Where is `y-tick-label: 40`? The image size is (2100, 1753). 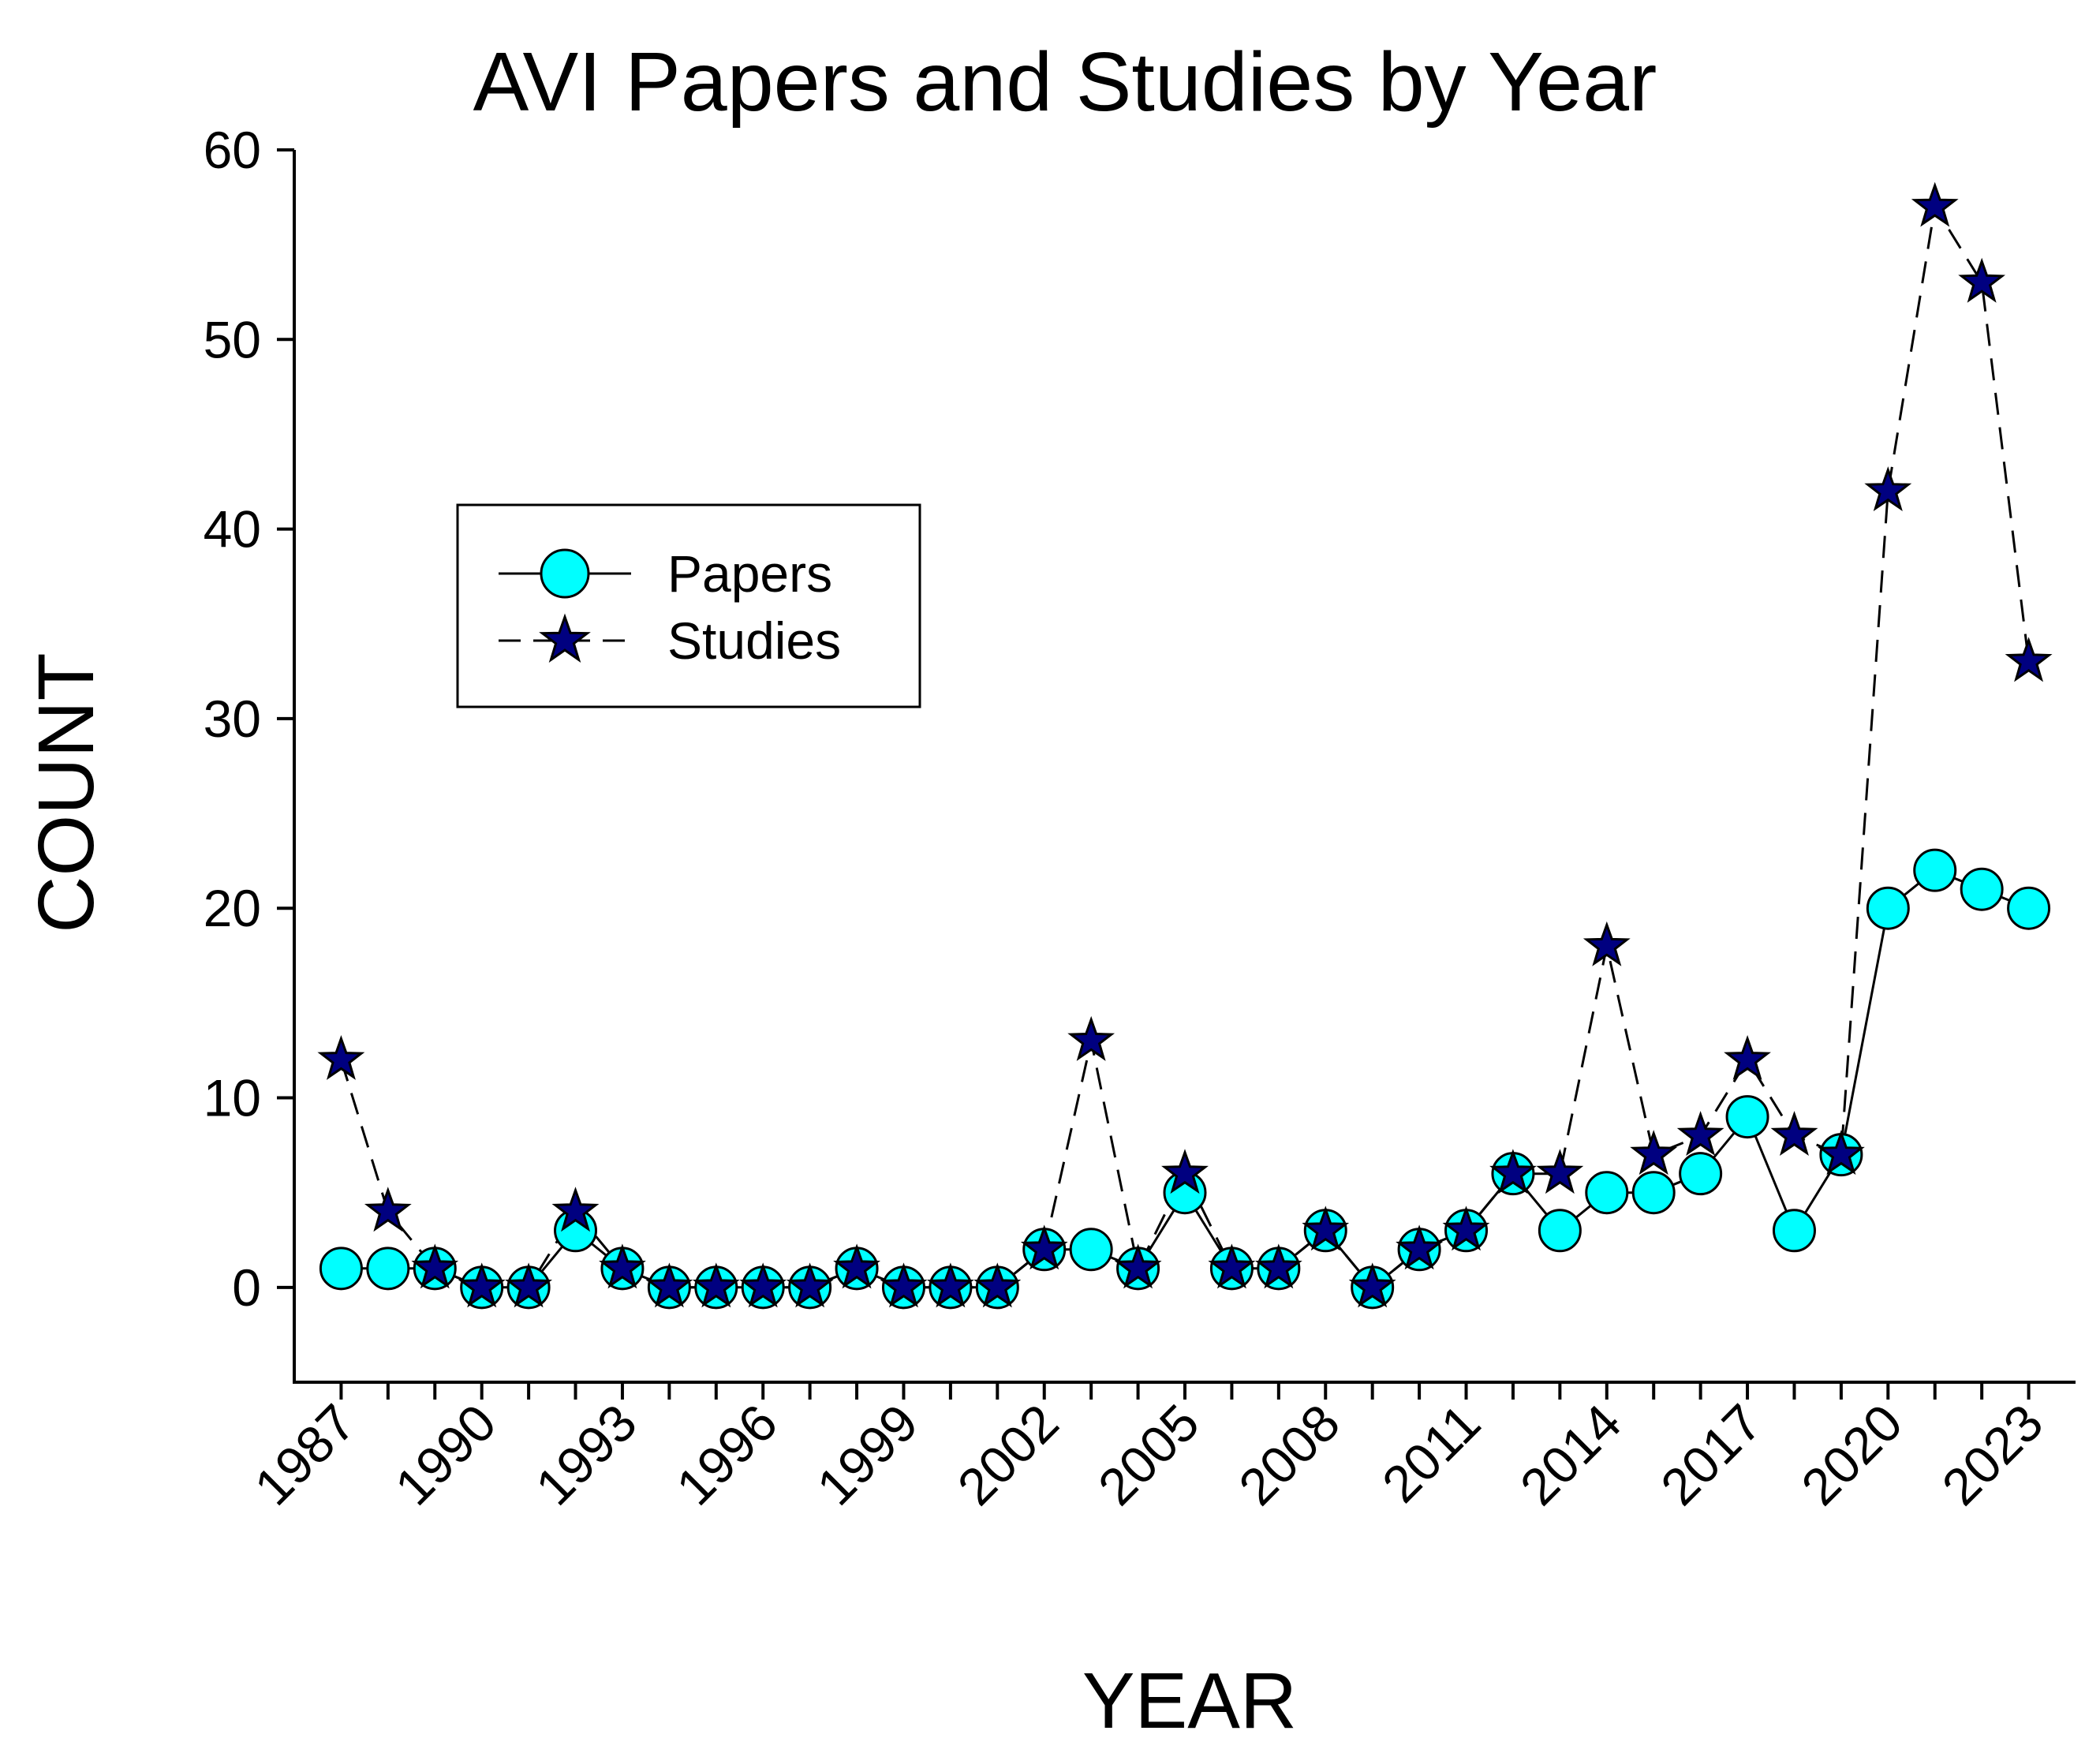 y-tick-label: 40 is located at coordinates (232, 529).